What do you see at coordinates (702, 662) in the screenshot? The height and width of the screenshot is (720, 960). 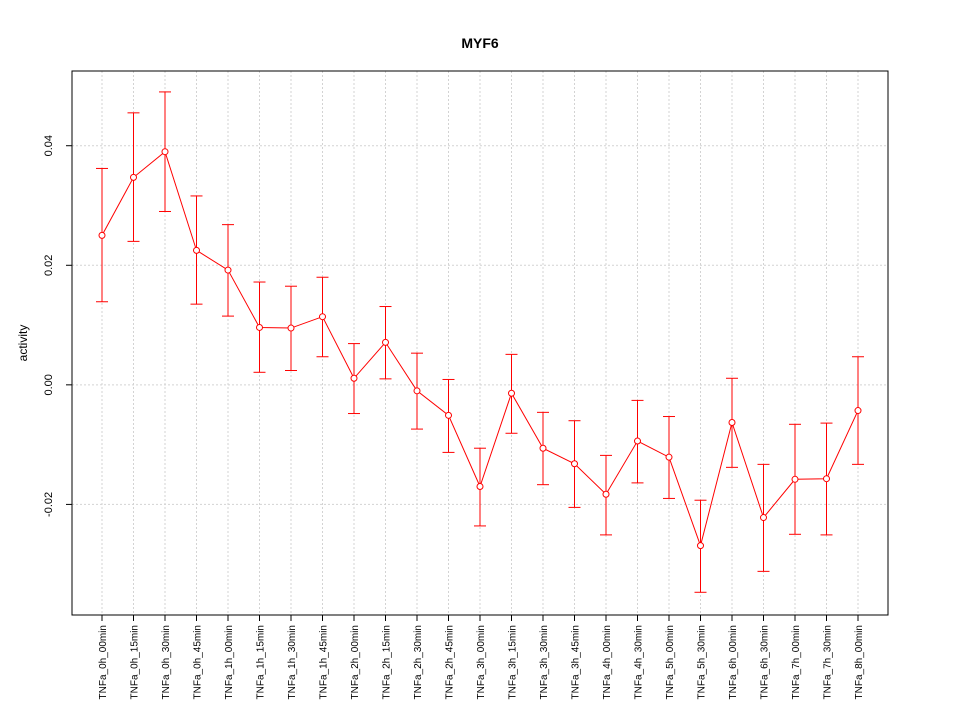 I see `x-tick-label: TNFa_5h_30min` at bounding box center [702, 662].